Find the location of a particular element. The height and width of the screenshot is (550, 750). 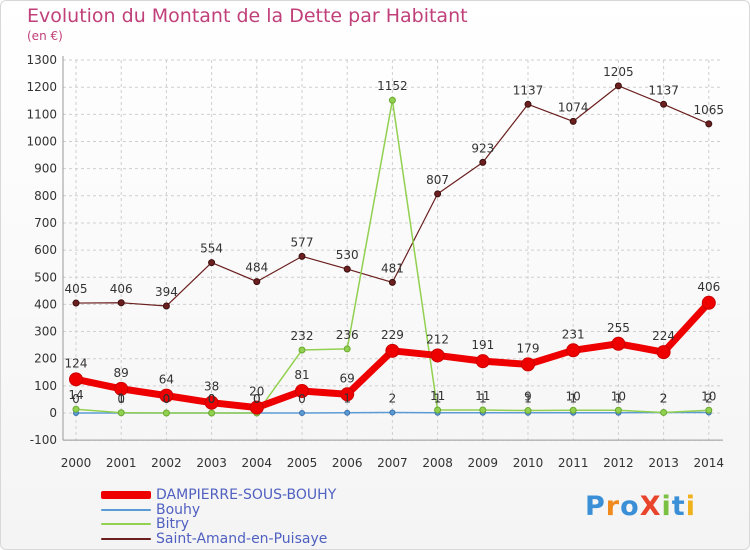

data-label: 20 is located at coordinates (256, 392).